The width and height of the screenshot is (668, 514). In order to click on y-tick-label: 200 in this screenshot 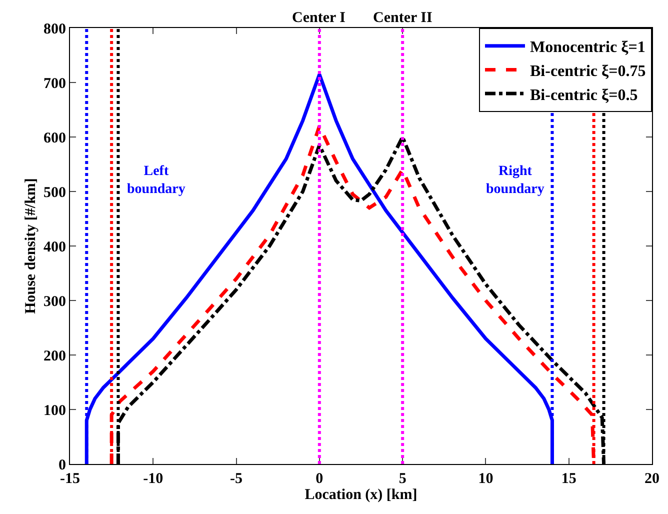, I will do `click(55, 356)`.